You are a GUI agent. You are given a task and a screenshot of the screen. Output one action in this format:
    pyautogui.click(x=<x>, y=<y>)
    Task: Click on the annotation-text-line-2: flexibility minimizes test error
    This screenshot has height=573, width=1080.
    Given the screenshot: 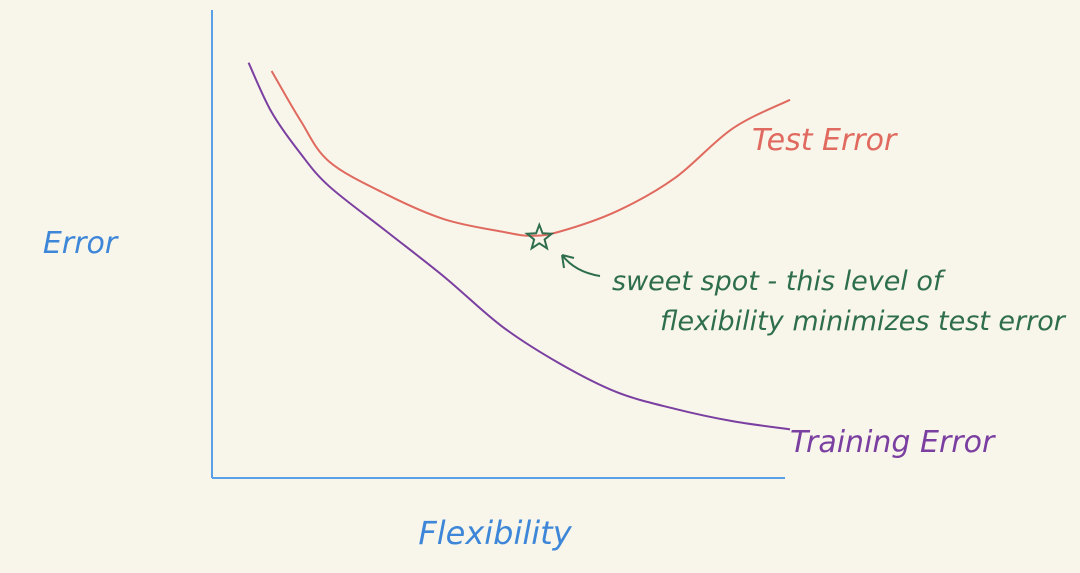 What is the action you would take?
    pyautogui.click(x=863, y=321)
    